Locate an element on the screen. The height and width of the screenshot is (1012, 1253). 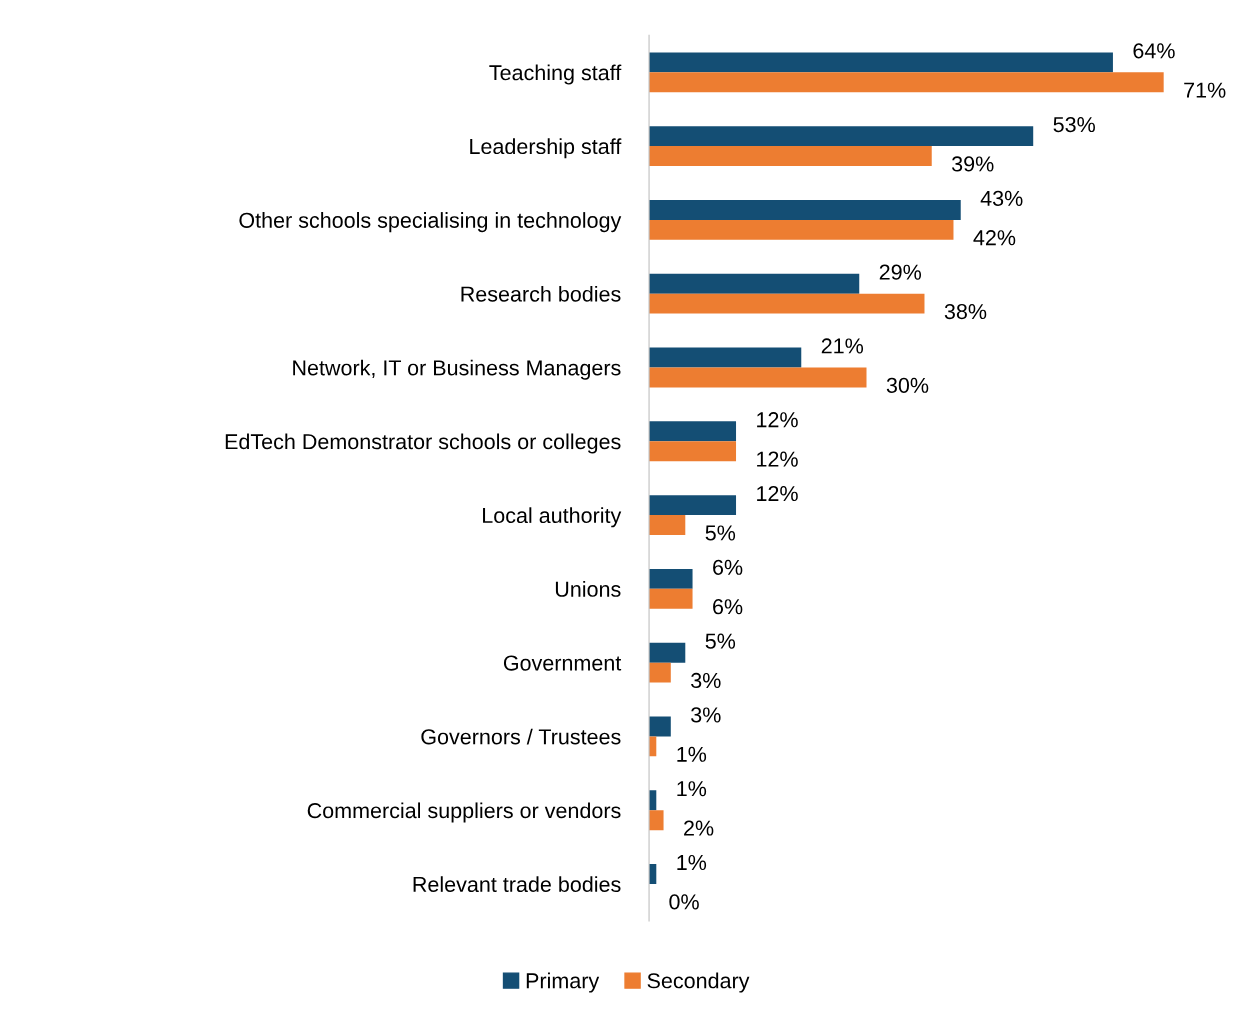
data-label: 21% is located at coordinates (842, 346).